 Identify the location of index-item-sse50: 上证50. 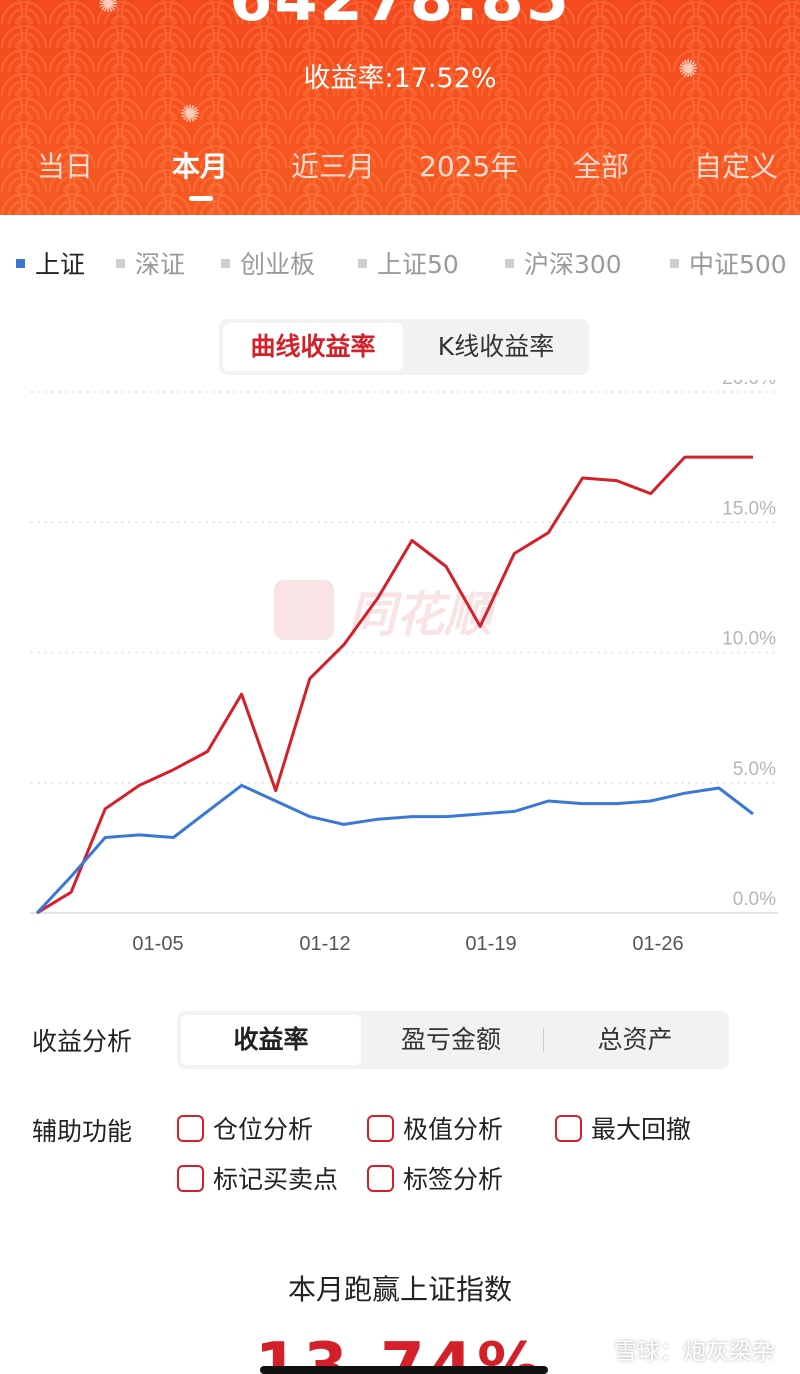
(408, 263).